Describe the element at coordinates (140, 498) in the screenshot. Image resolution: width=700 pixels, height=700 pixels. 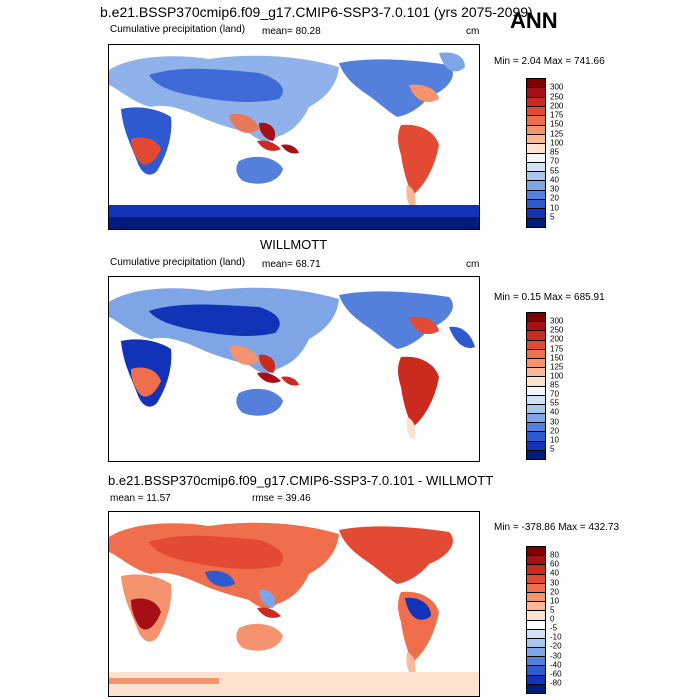
I see `panel3-mean: mean = 11.57` at that location.